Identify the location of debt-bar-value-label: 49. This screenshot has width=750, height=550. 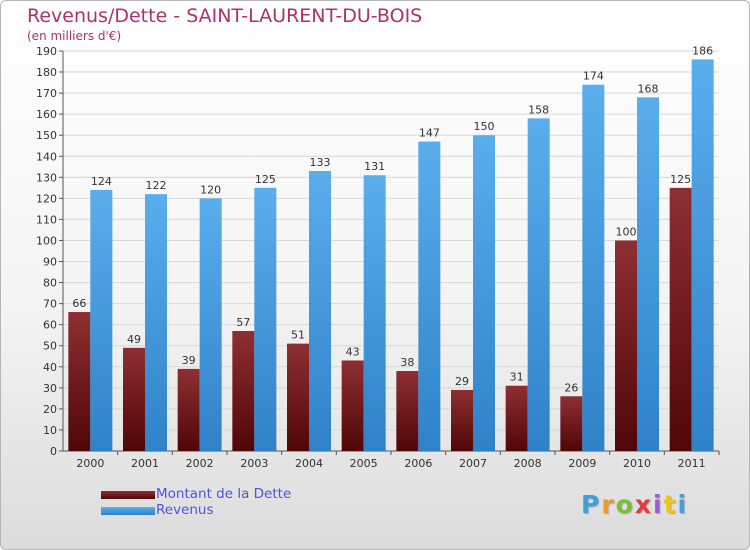
(134, 339).